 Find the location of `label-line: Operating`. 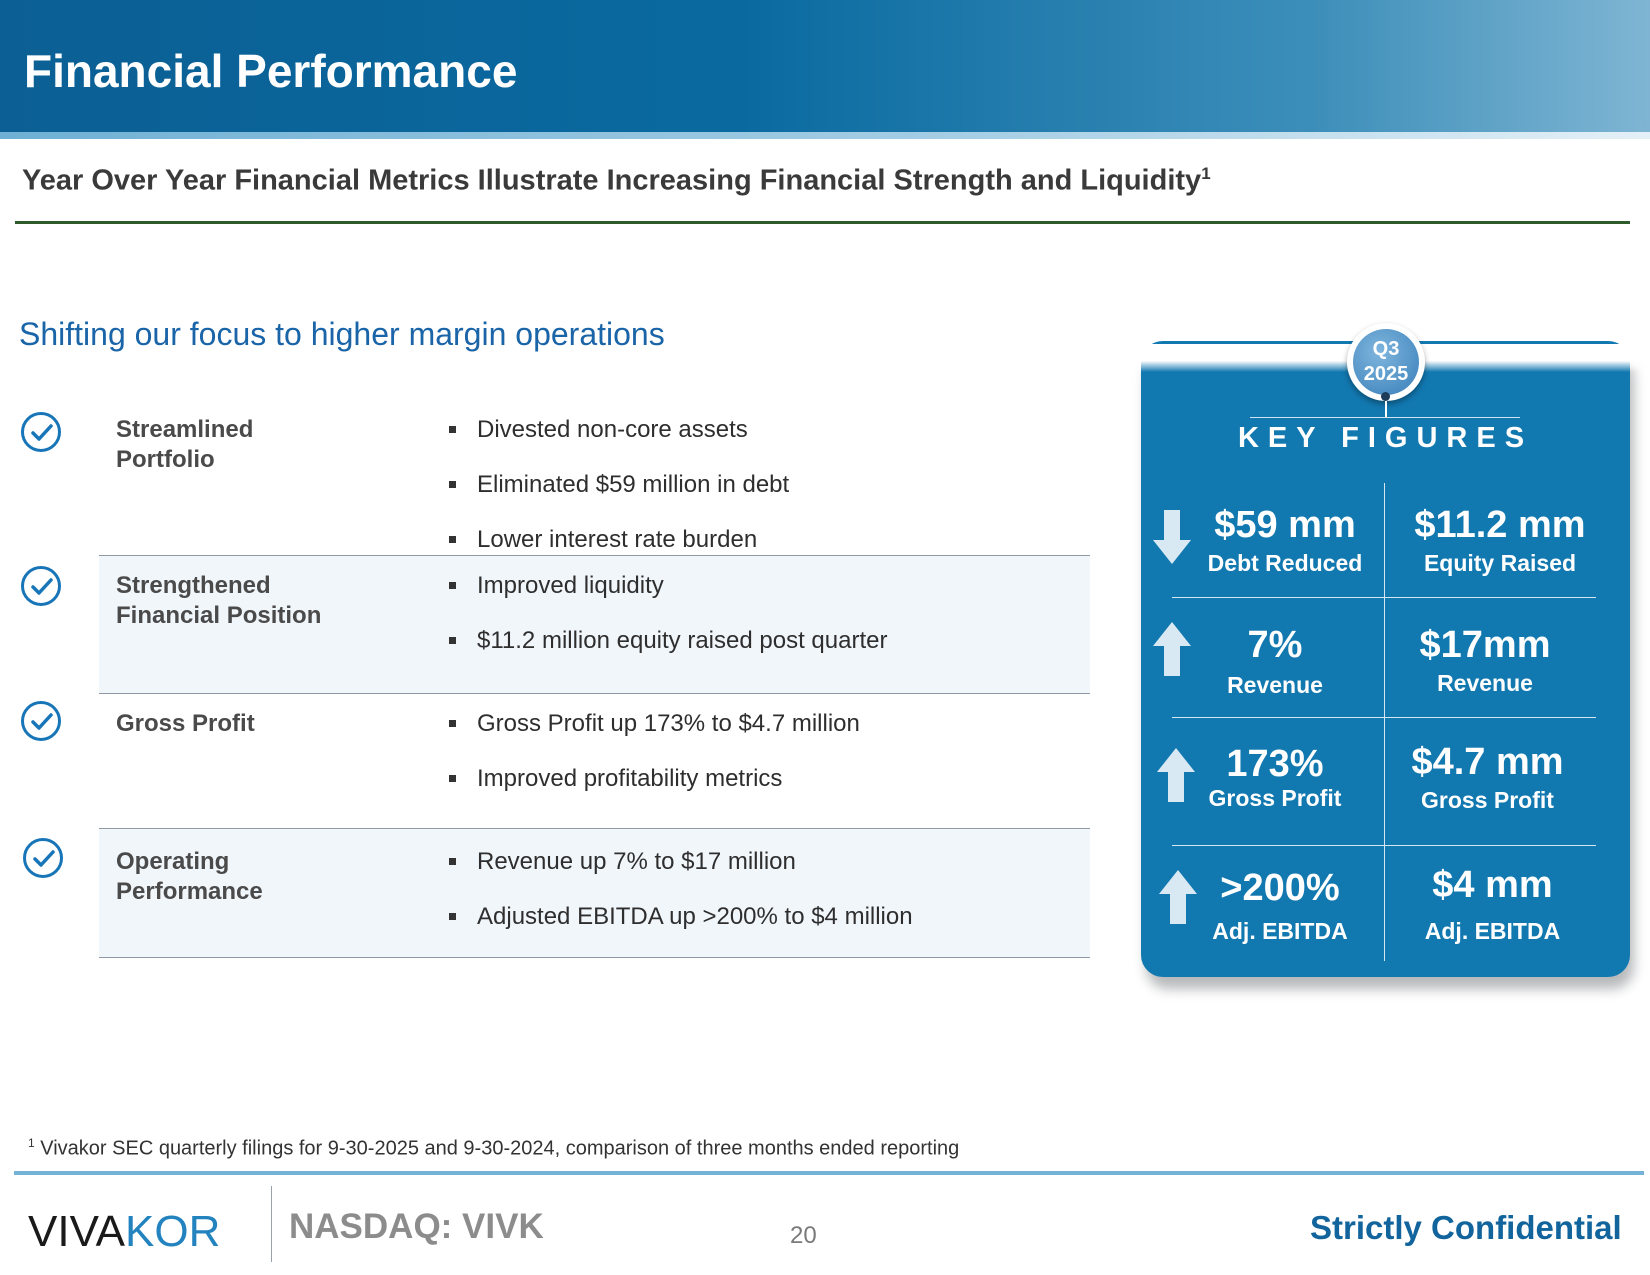

label-line: Operating is located at coordinates (173, 861).